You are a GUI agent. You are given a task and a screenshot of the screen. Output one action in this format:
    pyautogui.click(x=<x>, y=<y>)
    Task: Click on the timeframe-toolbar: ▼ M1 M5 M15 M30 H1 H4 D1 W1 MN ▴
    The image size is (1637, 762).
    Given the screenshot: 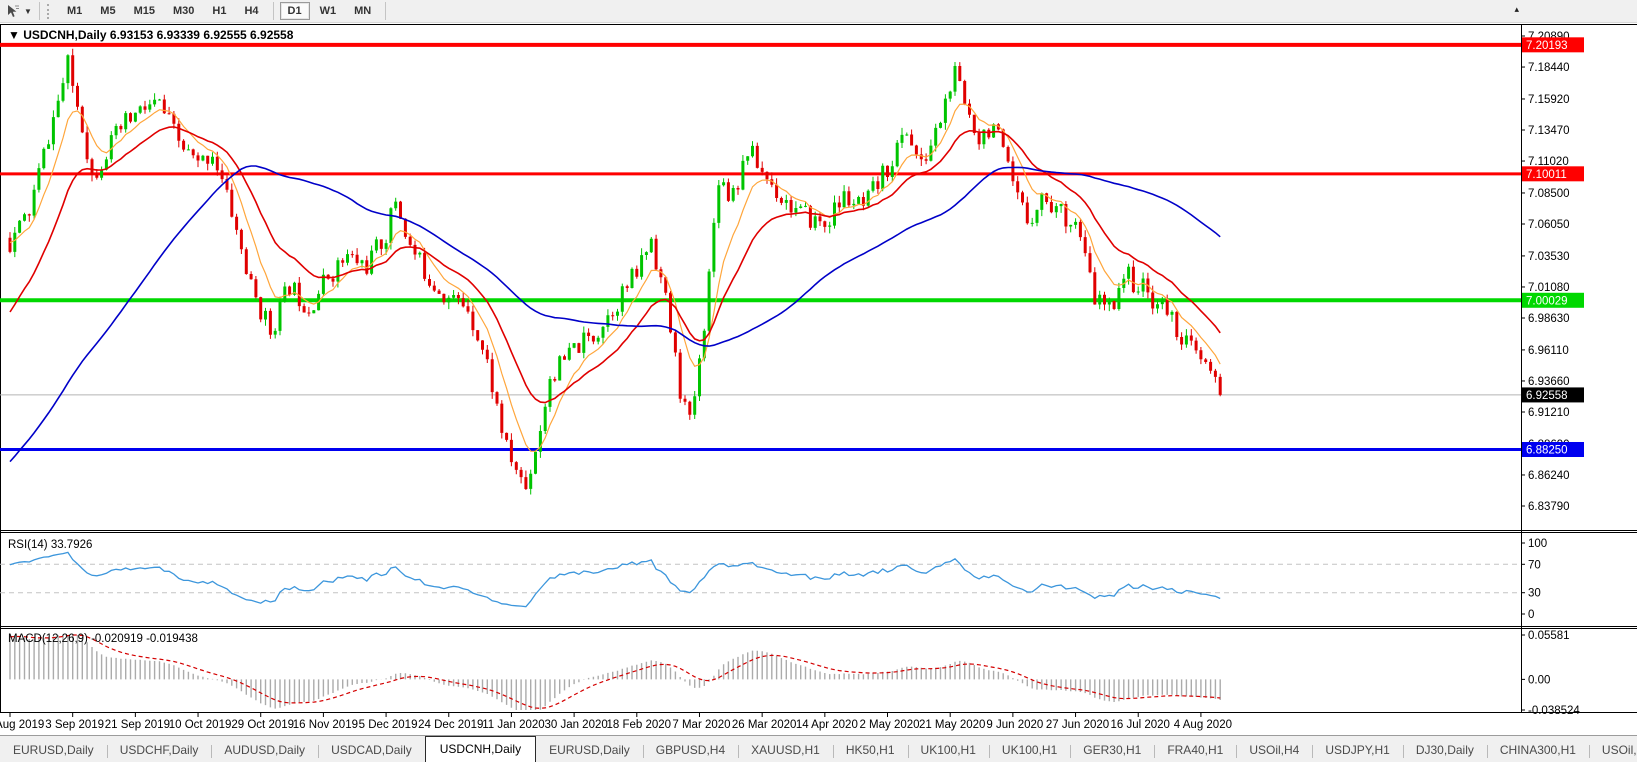 What is the action you would take?
    pyautogui.click(x=818, y=11)
    